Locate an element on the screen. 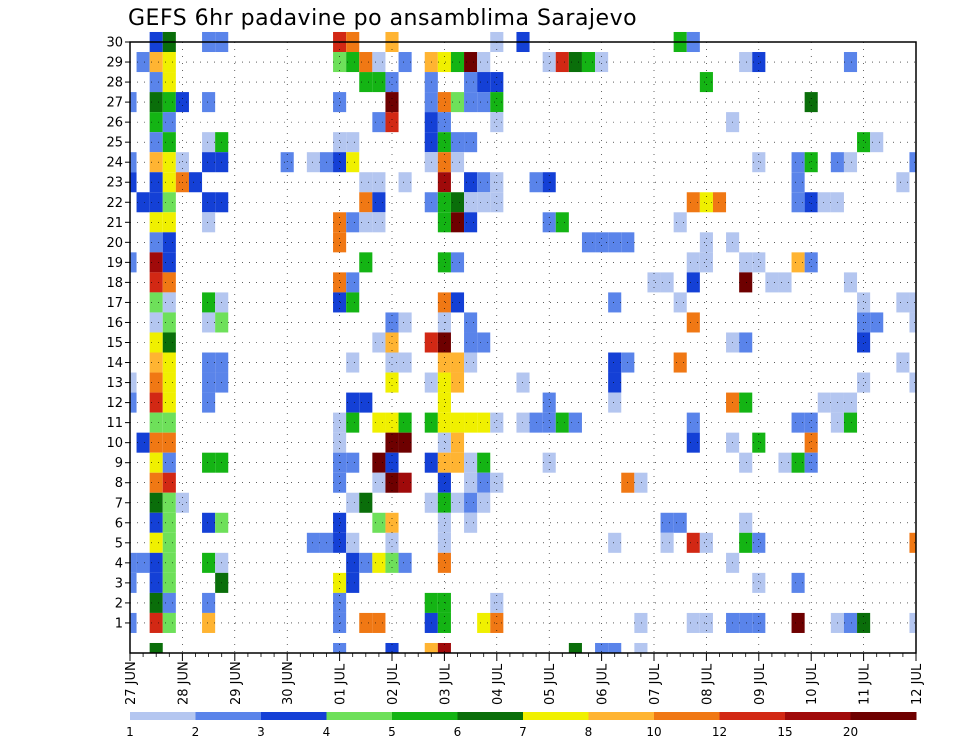 This screenshot has height=742, width=960. y-tick-label: 8 is located at coordinates (119, 483).